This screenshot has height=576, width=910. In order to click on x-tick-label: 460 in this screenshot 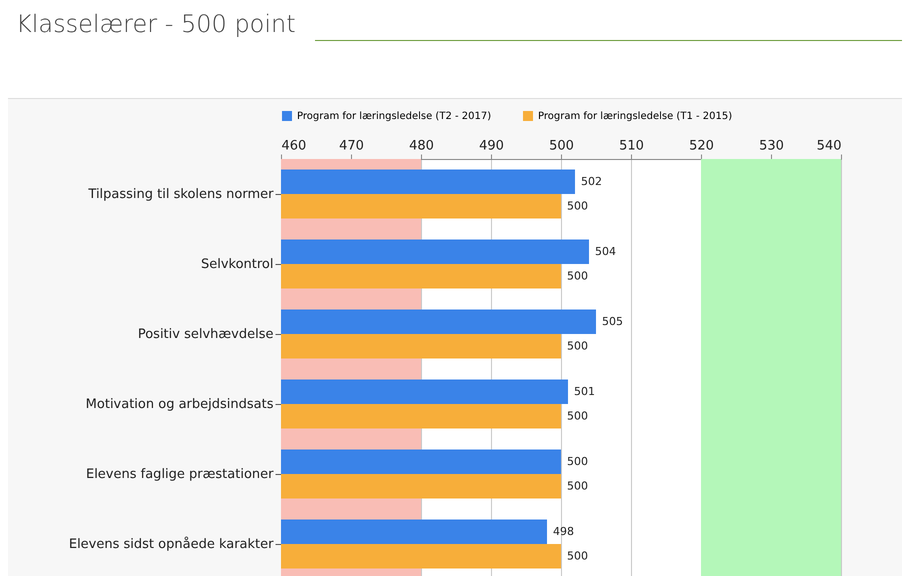, I will do `click(294, 146)`.